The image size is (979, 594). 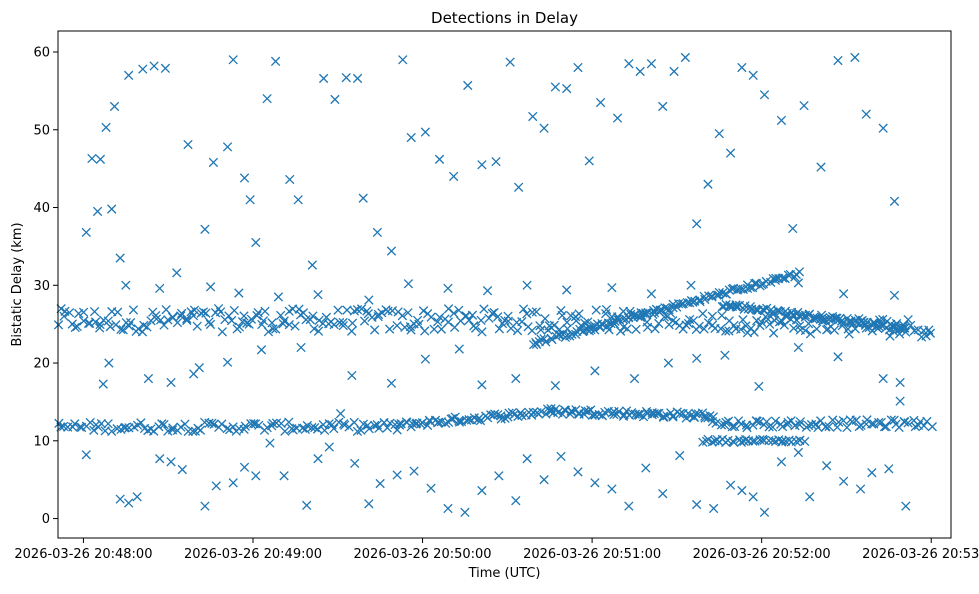 I want to click on y-tick-label: 50, so click(x=41, y=130).